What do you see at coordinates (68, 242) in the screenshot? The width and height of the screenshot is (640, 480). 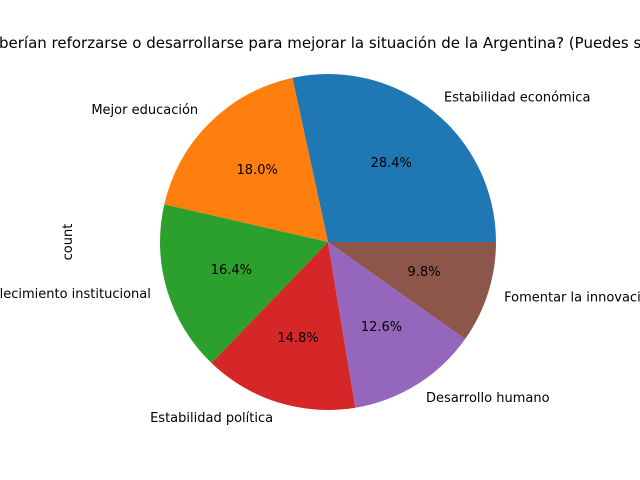 I see `y-axis-label: count` at bounding box center [68, 242].